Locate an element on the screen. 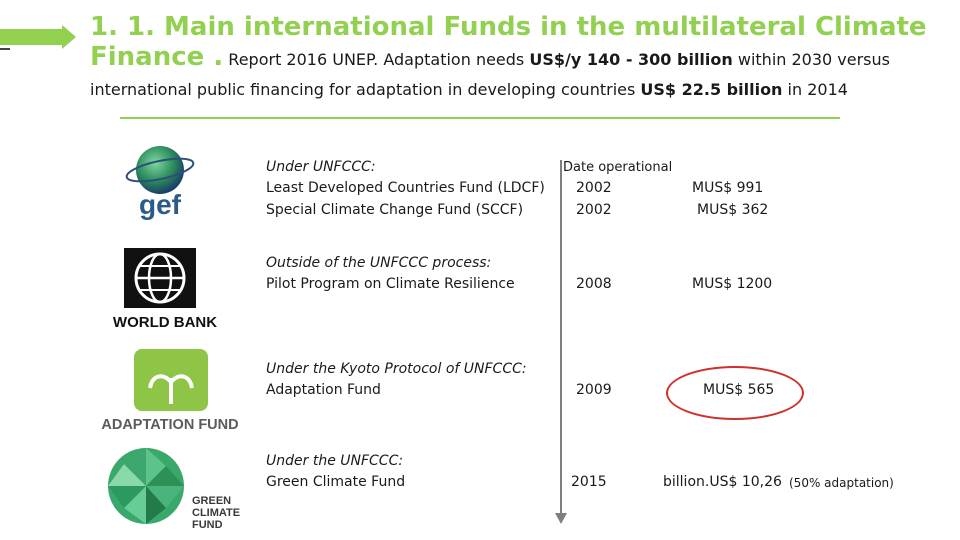 This screenshot has width=960, height=540. title-underline is located at coordinates (480, 118).